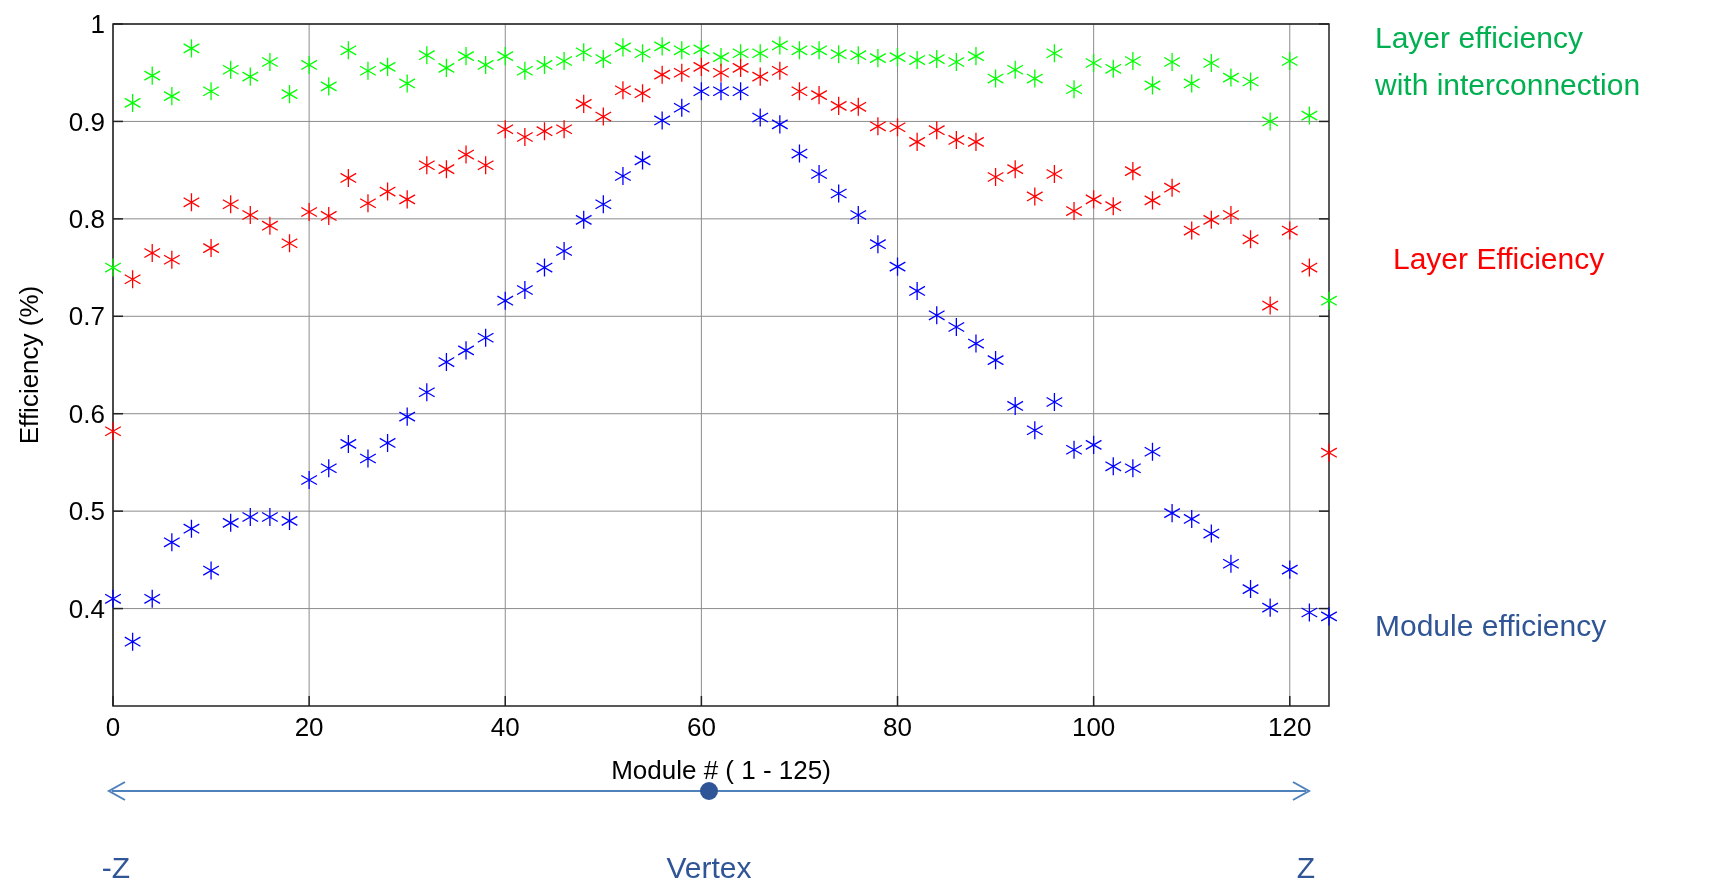 Image resolution: width=1732 pixels, height=885 pixels. Describe the element at coordinates (897, 727) in the screenshot. I see `x-tick-label: 80` at that location.